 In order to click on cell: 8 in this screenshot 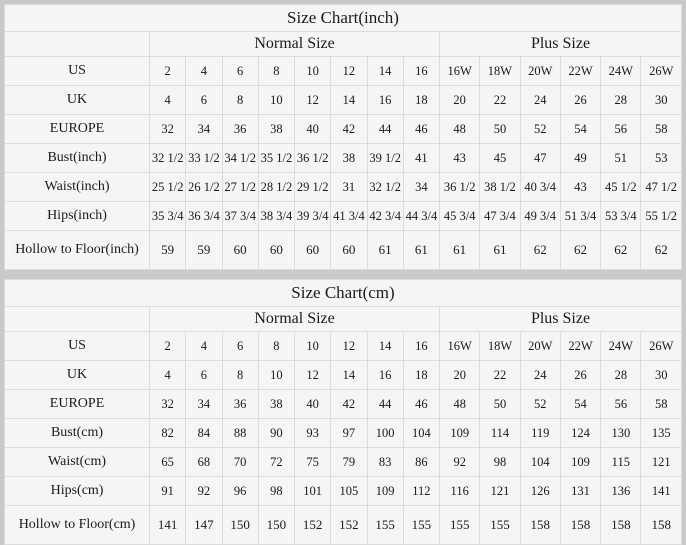, I will do `click(276, 346)`.